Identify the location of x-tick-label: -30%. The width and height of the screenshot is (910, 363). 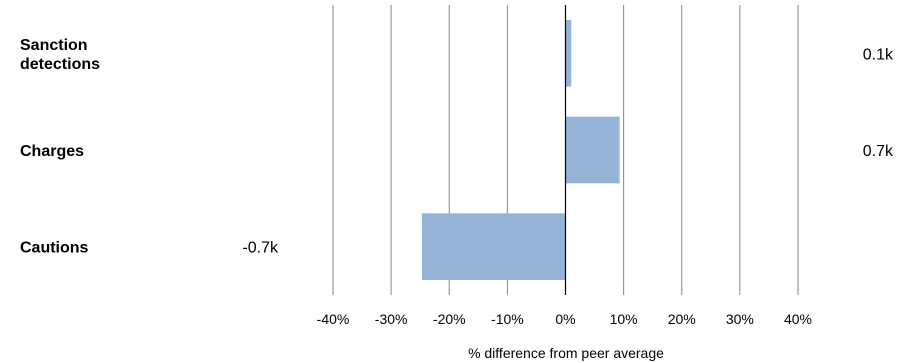
(391, 319).